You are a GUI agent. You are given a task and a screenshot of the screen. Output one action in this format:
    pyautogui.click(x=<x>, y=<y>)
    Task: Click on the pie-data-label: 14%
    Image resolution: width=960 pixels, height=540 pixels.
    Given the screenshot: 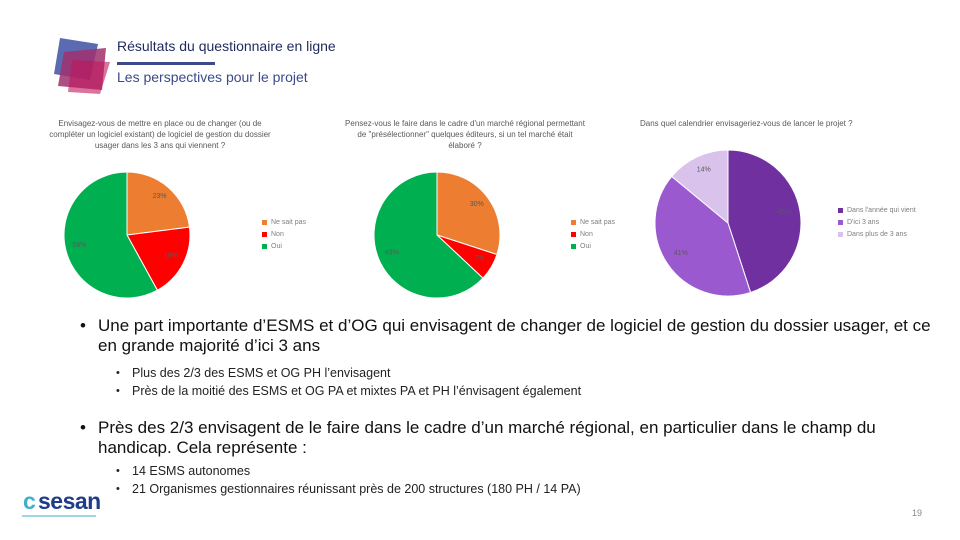 What is the action you would take?
    pyautogui.click(x=704, y=169)
    